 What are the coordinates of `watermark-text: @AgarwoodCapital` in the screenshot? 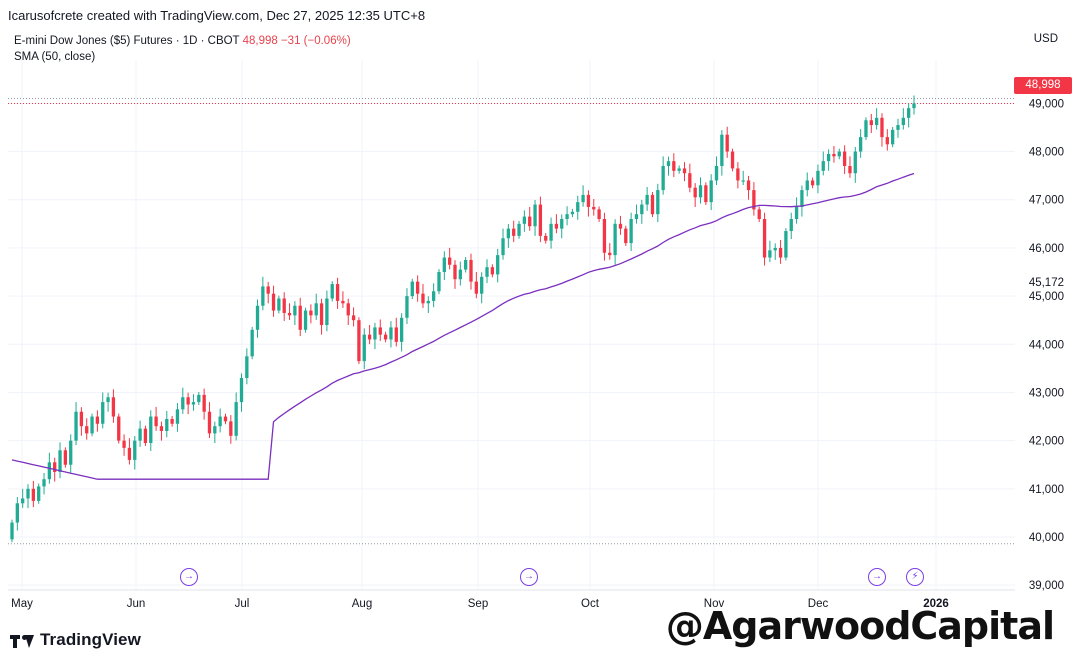 It's located at (860, 626).